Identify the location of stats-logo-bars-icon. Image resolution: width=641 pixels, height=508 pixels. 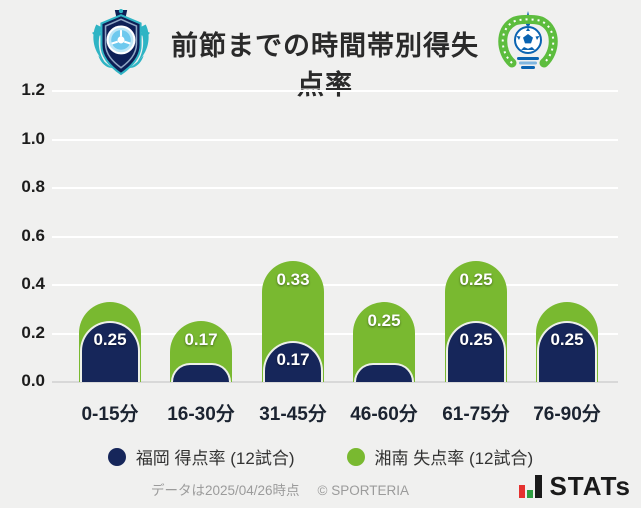
(531, 486).